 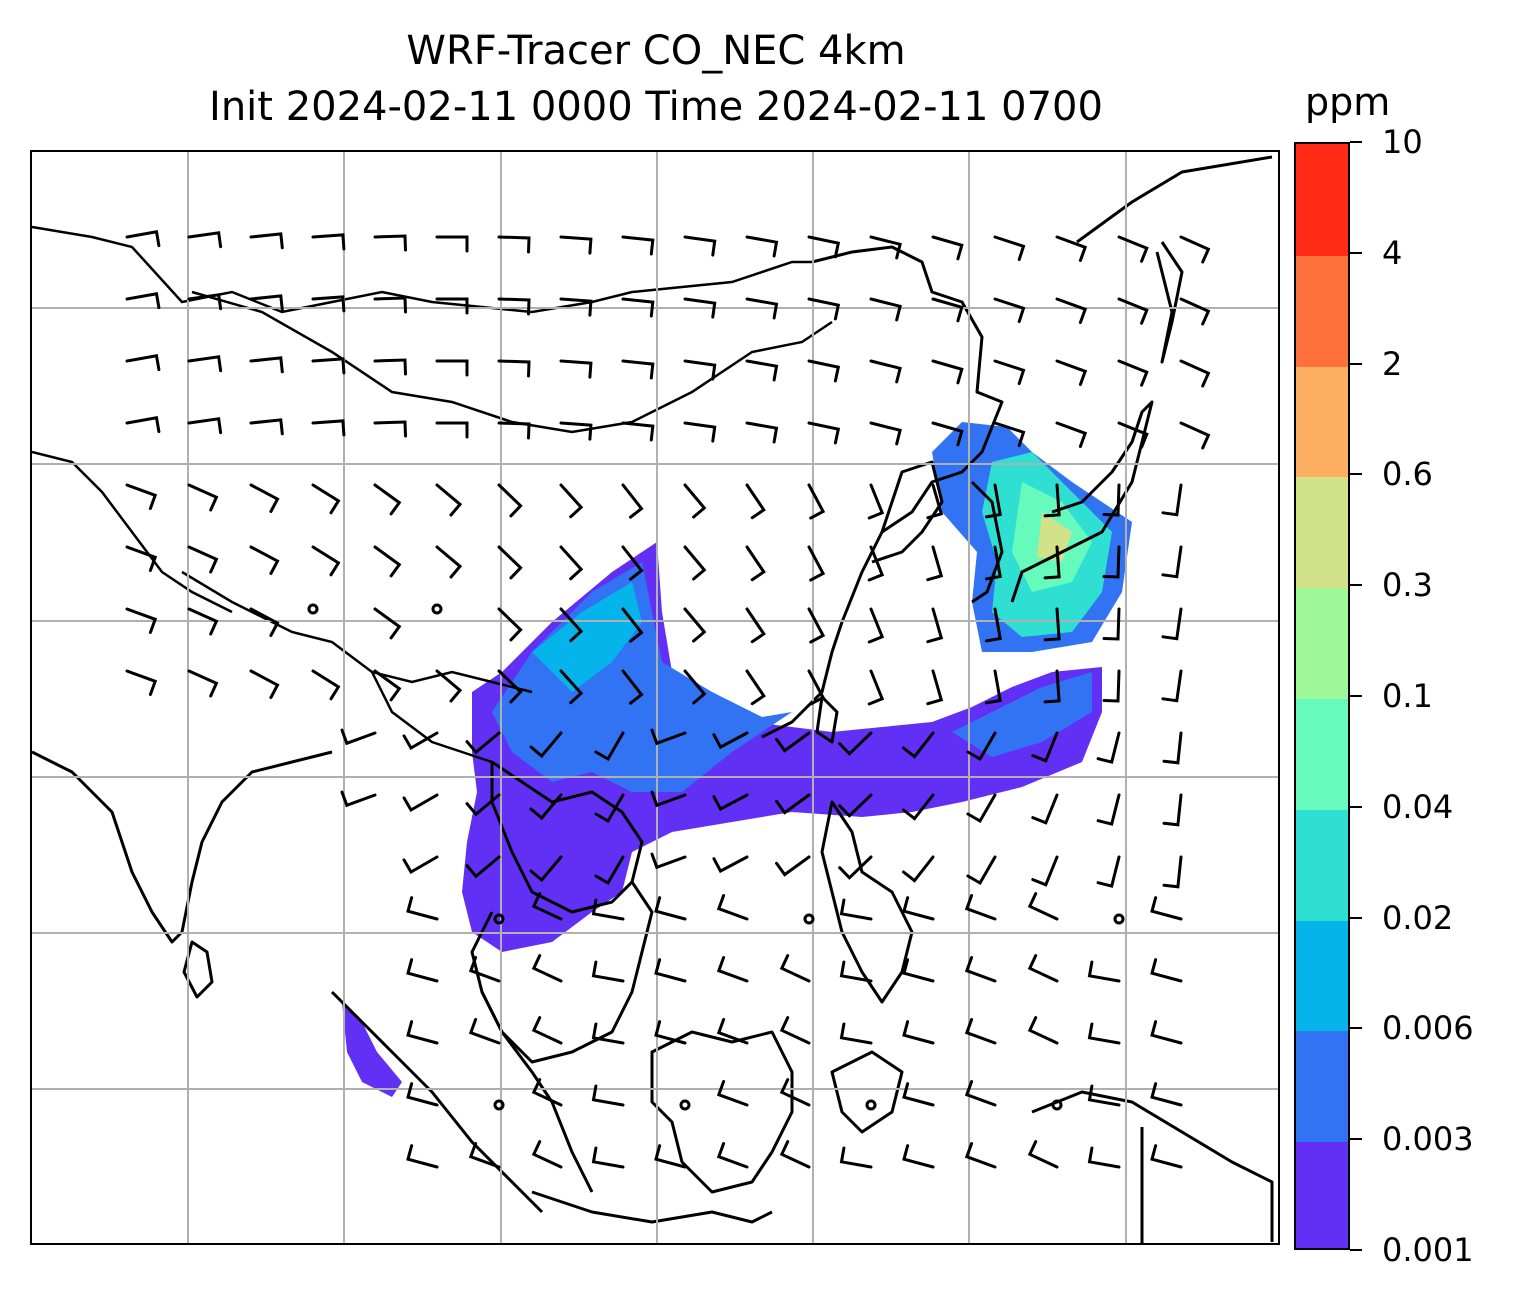 What do you see at coordinates (1407, 585) in the screenshot?
I see `colorbar-tick-label: 0.3` at bounding box center [1407, 585].